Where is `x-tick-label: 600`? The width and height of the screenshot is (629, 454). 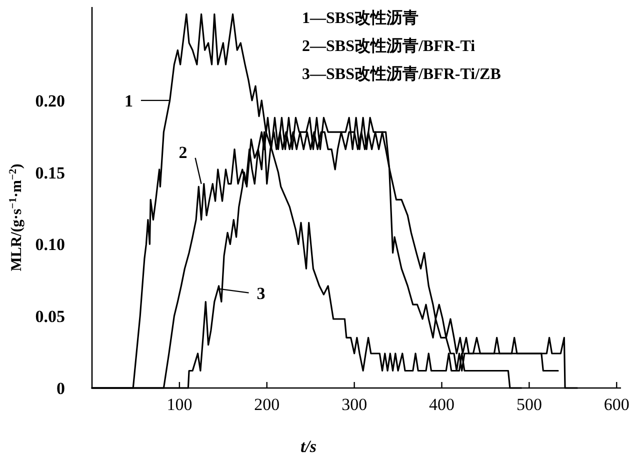
x-tick-label: 600 is located at coordinates (616, 404).